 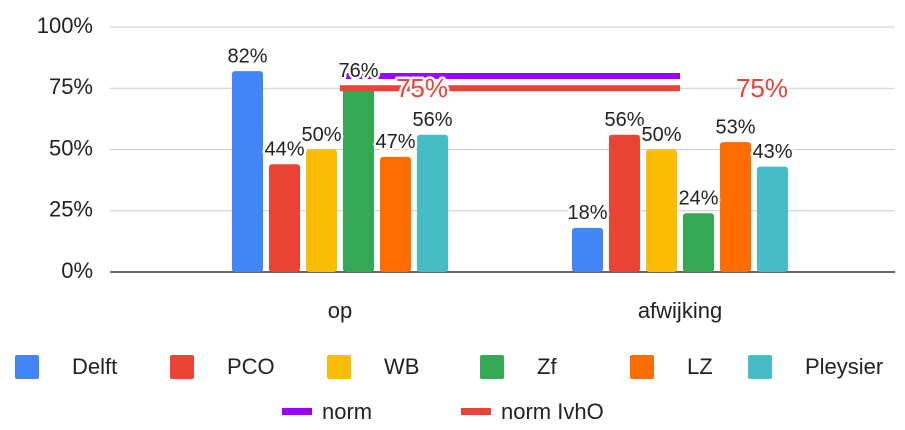 I want to click on data-label: 53%, so click(x=735, y=127).